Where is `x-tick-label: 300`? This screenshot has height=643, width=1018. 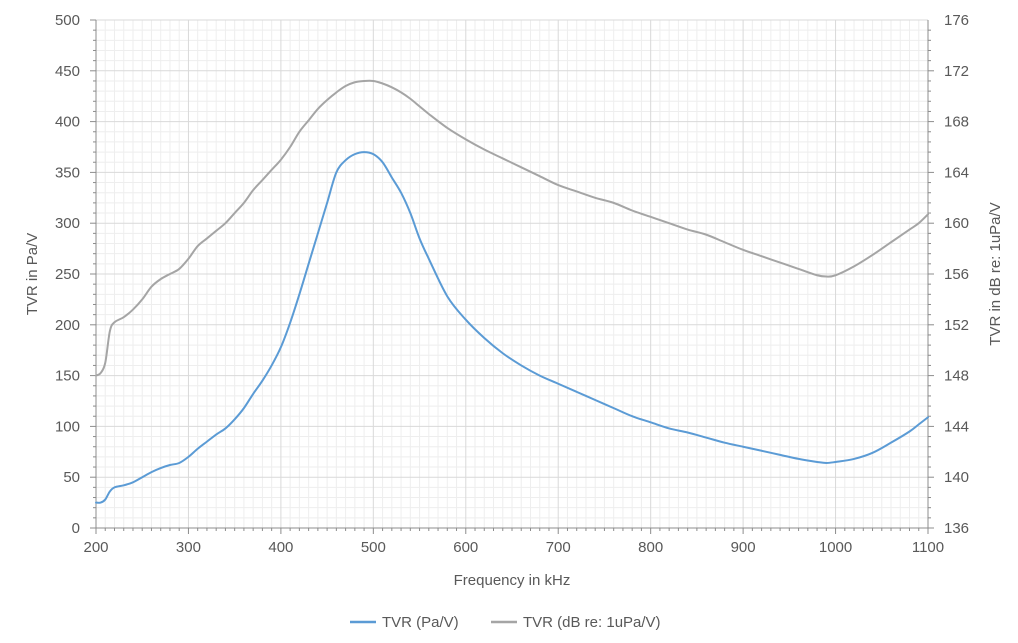 x-tick-label: 300 is located at coordinates (188, 547).